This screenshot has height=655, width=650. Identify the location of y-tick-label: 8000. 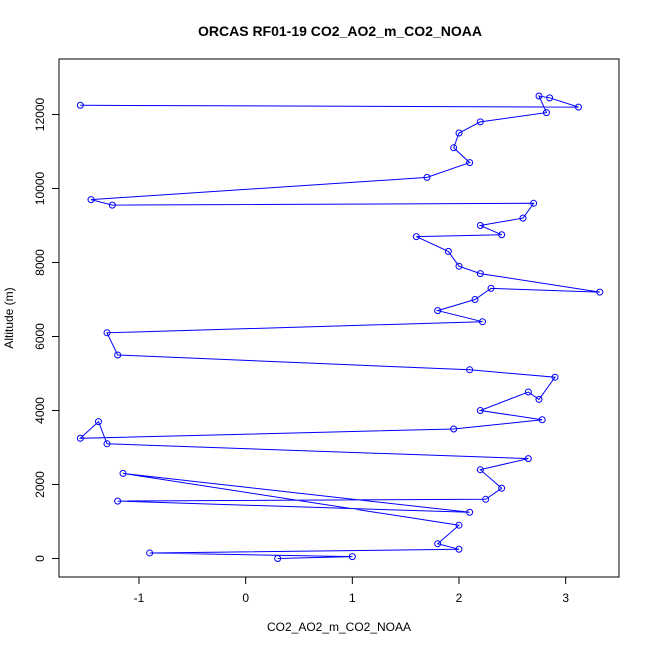
(40, 262).